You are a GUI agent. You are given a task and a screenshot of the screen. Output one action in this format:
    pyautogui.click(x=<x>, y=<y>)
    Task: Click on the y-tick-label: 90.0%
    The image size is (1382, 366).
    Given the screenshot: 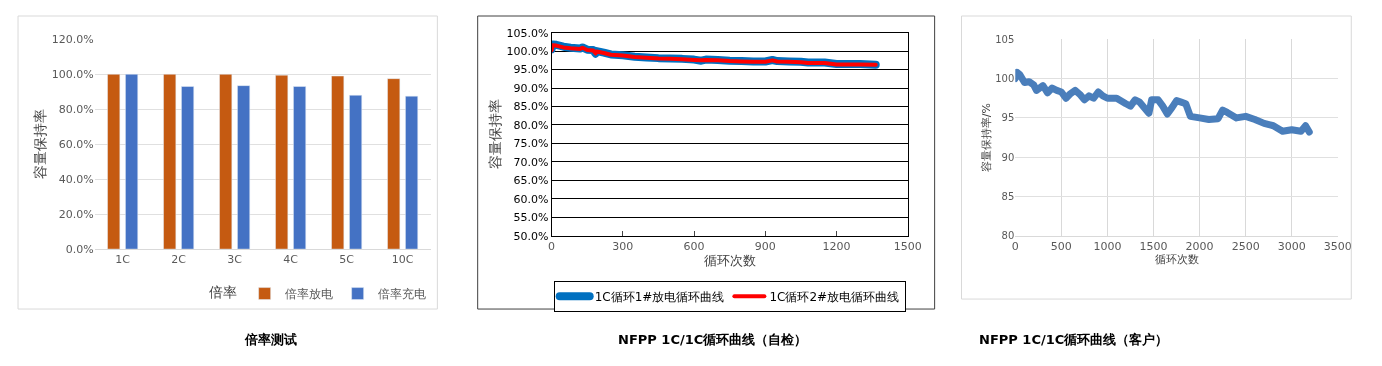 What is the action you would take?
    pyautogui.click(x=531, y=88)
    